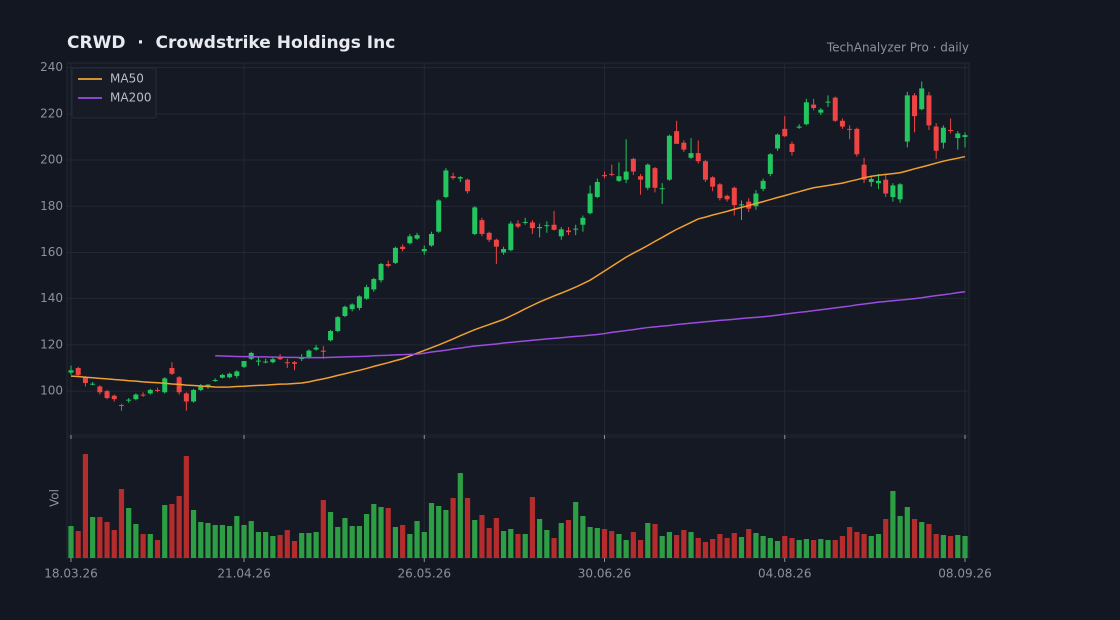 The image size is (1120, 620). What do you see at coordinates (114, 93) in the screenshot?
I see `legend-box` at bounding box center [114, 93].